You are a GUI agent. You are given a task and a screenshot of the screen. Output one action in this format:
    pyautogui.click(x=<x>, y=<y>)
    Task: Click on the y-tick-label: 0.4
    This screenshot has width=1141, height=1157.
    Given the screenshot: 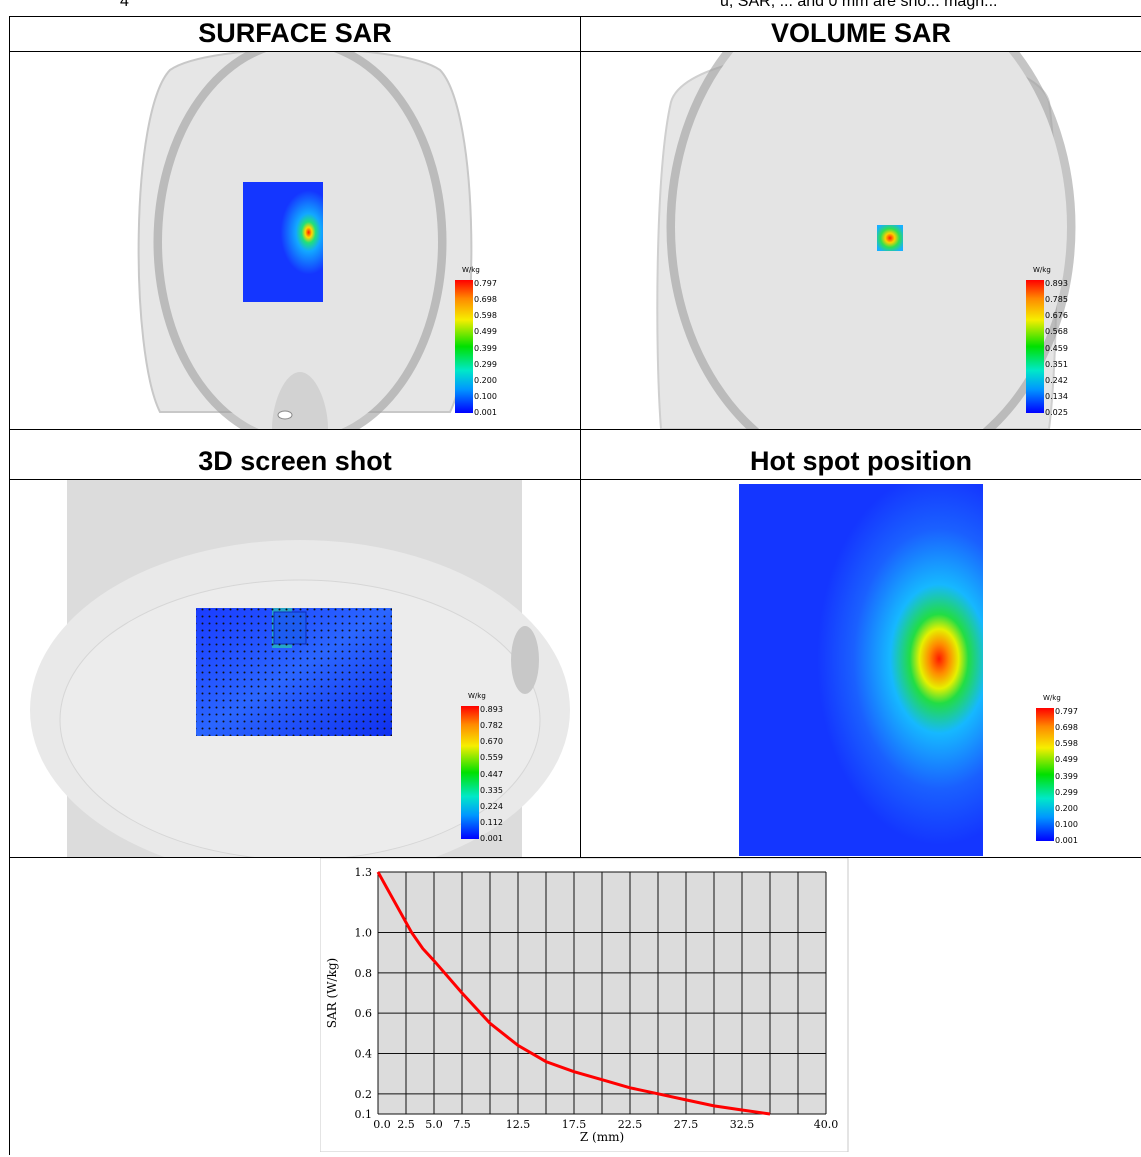 What is the action you would take?
    pyautogui.click(x=364, y=1054)
    